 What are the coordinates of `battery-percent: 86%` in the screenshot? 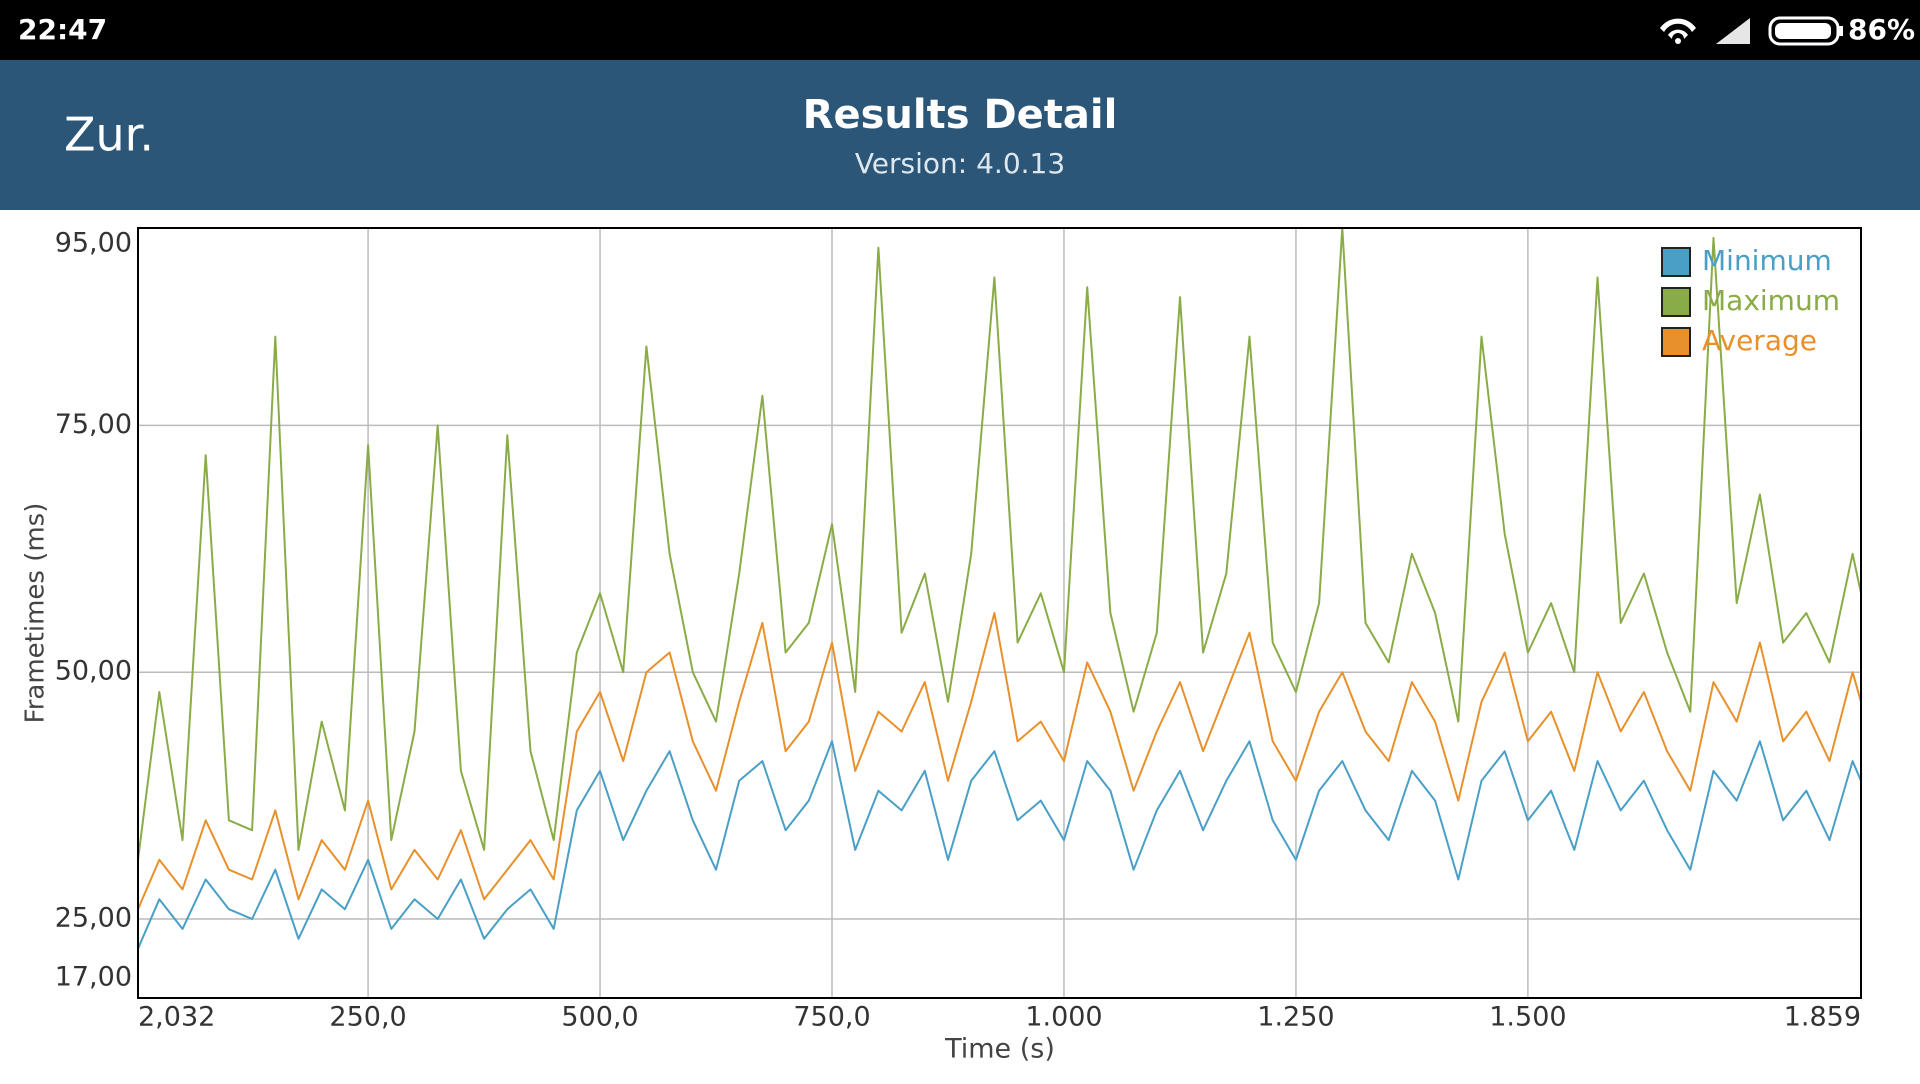 It's located at (1881, 29).